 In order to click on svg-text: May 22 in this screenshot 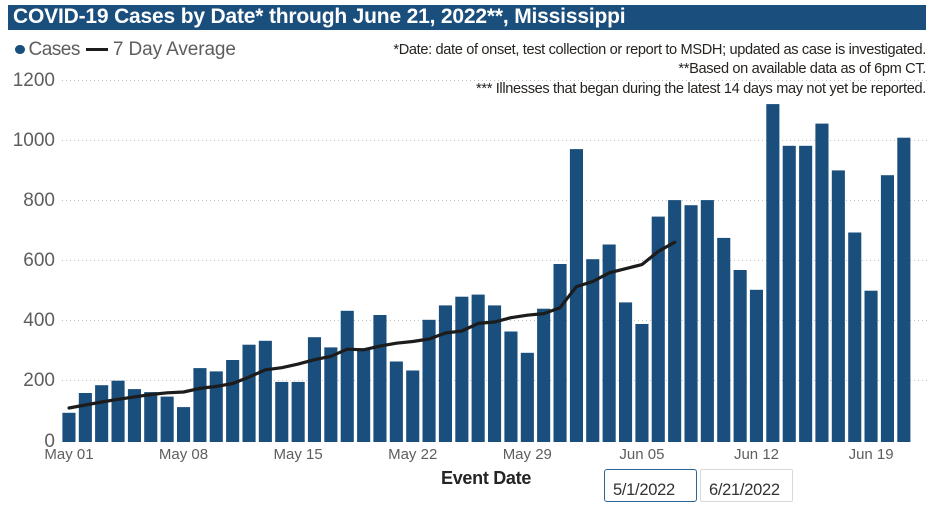, I will do `click(412, 454)`.